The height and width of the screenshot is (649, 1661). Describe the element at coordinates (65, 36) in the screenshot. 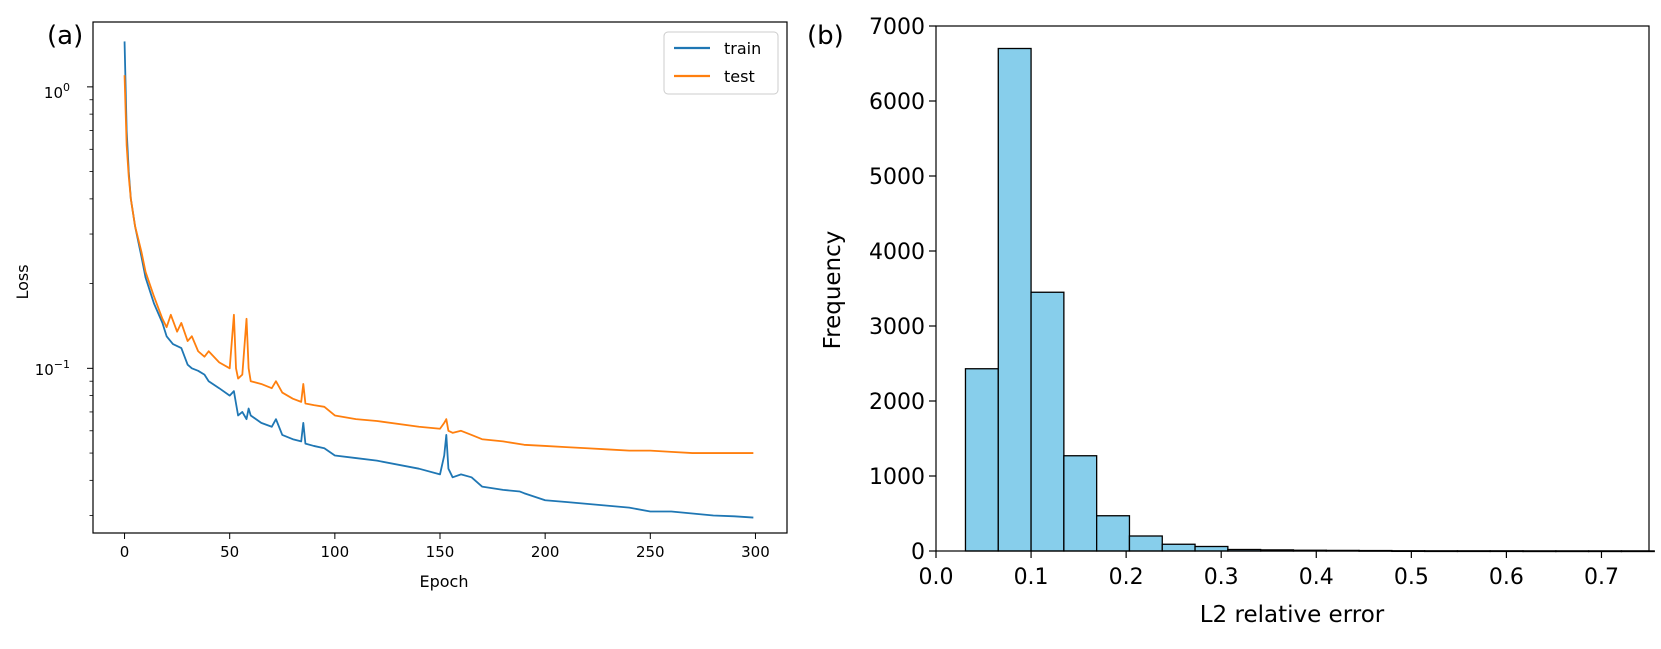

I see `panel-label-a: (a)` at that location.